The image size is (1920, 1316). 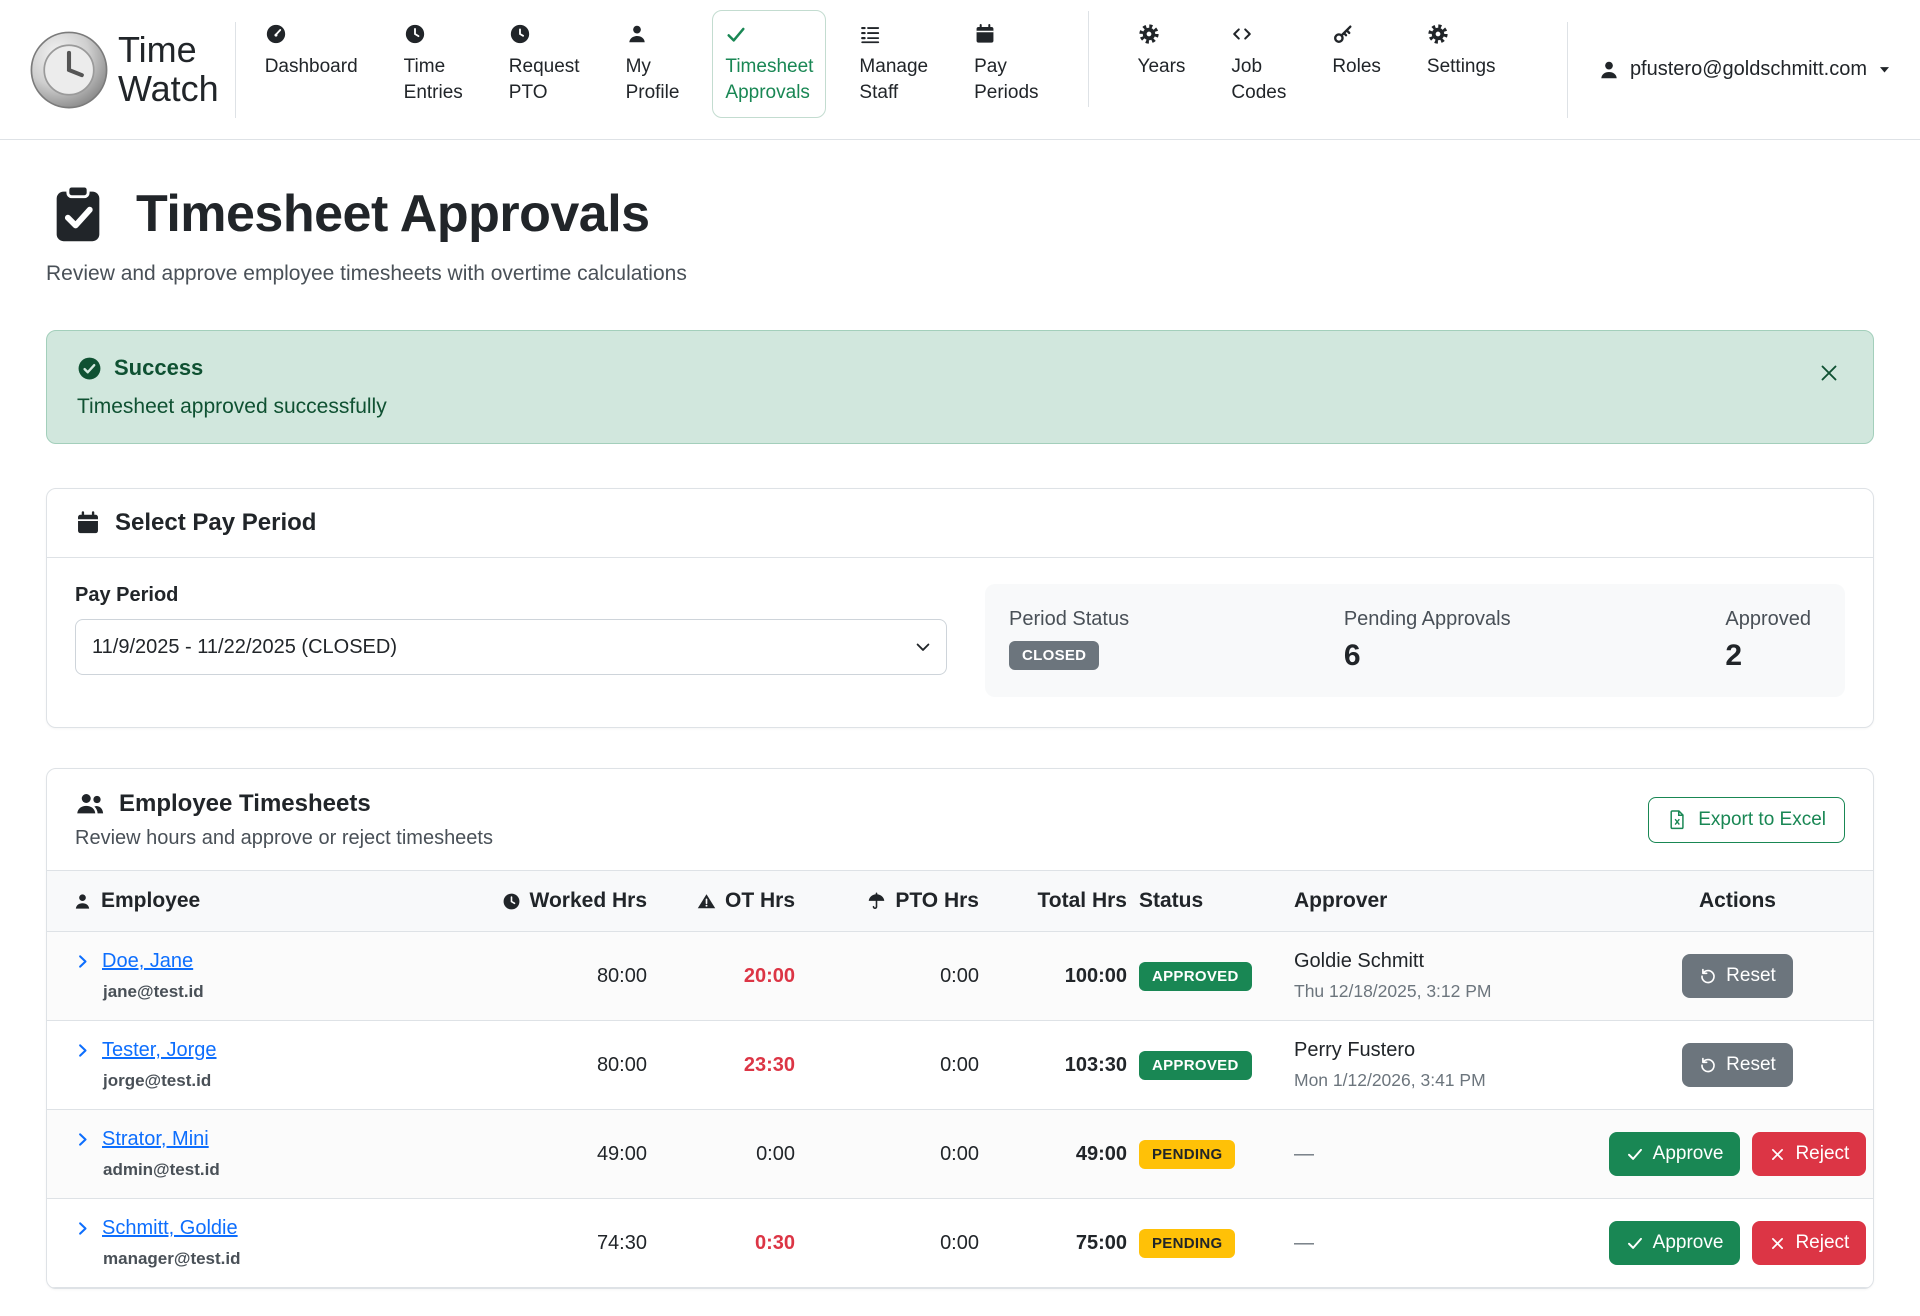 I want to click on pay-period-select: 11/9/2025 - 11/22/2025 (CLOSED), so click(x=511, y=647).